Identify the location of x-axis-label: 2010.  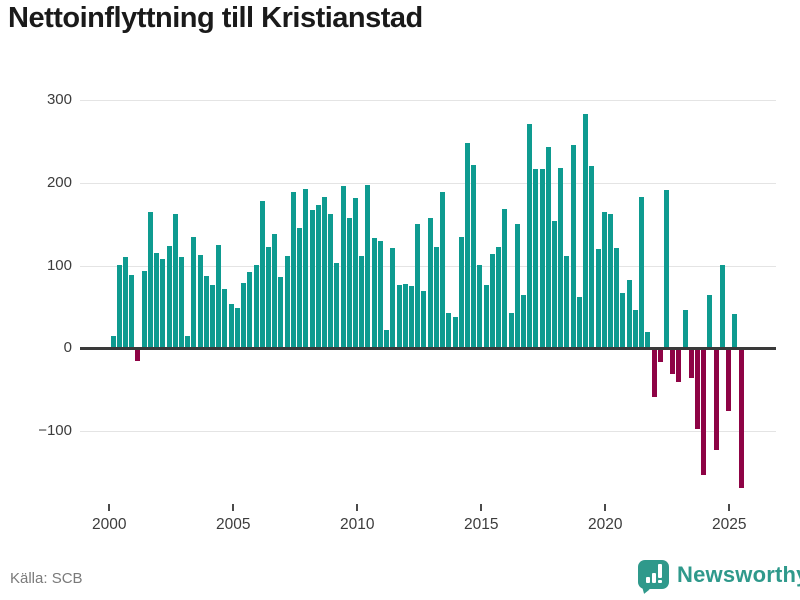
(357, 524).